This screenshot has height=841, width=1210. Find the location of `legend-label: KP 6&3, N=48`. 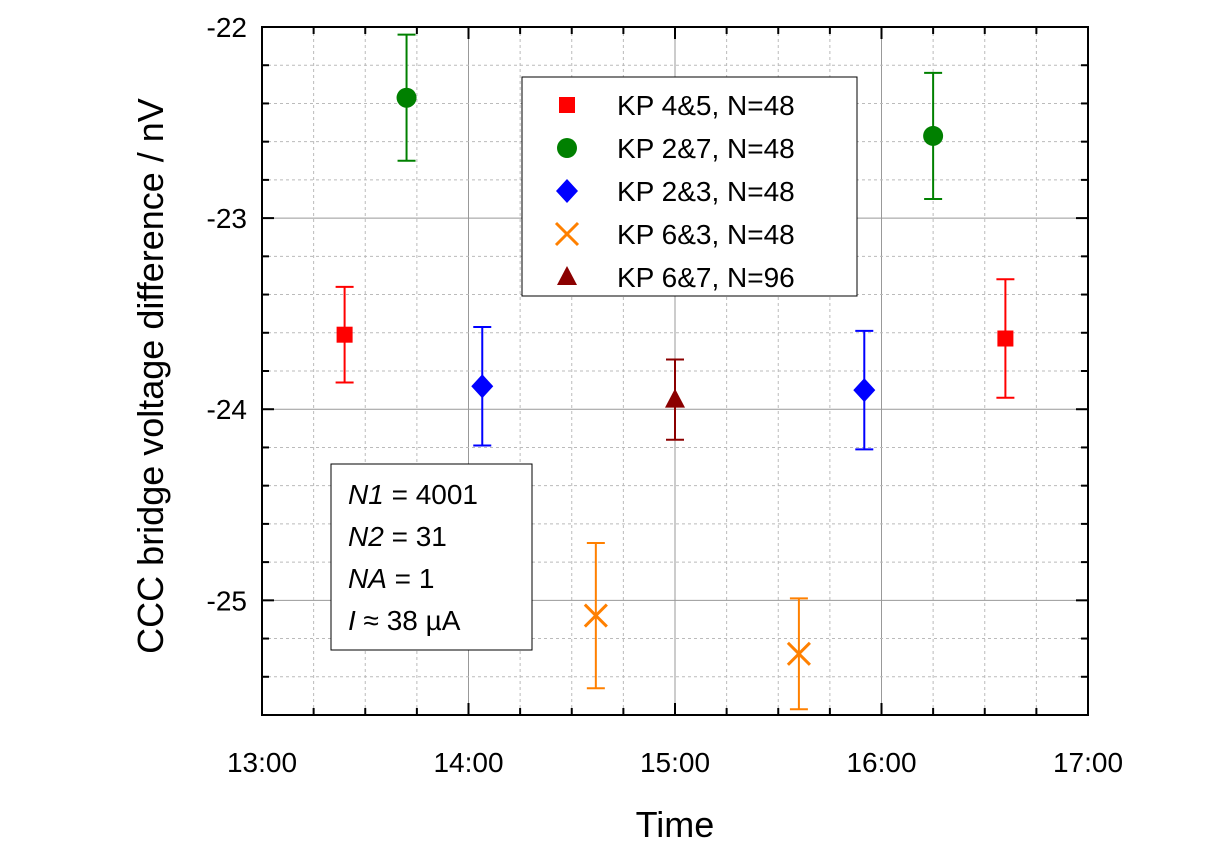

legend-label: KP 6&3, N=48 is located at coordinates (706, 234).